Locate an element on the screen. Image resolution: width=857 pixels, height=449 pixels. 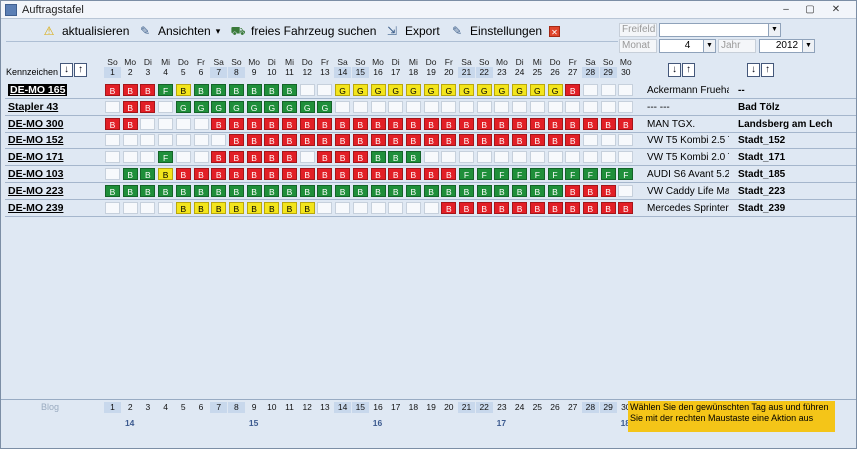
close-button: ✕ is located at coordinates (836, 9).